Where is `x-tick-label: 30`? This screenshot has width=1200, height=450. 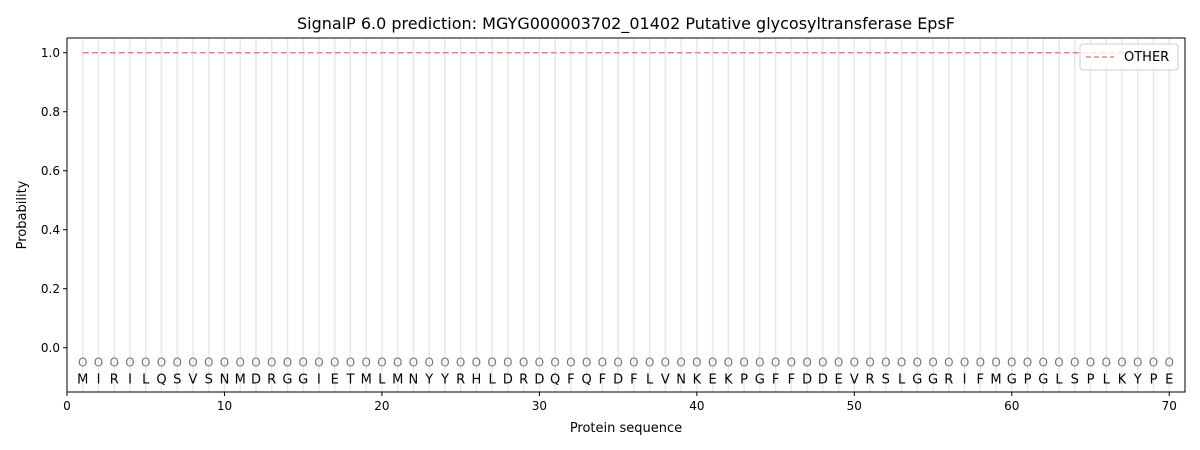
x-tick-label: 30 is located at coordinates (539, 406).